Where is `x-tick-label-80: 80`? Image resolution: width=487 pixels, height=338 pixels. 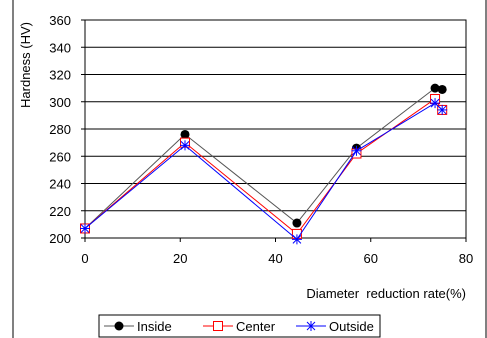
x-tick-label-80: 80 is located at coordinates (466, 258).